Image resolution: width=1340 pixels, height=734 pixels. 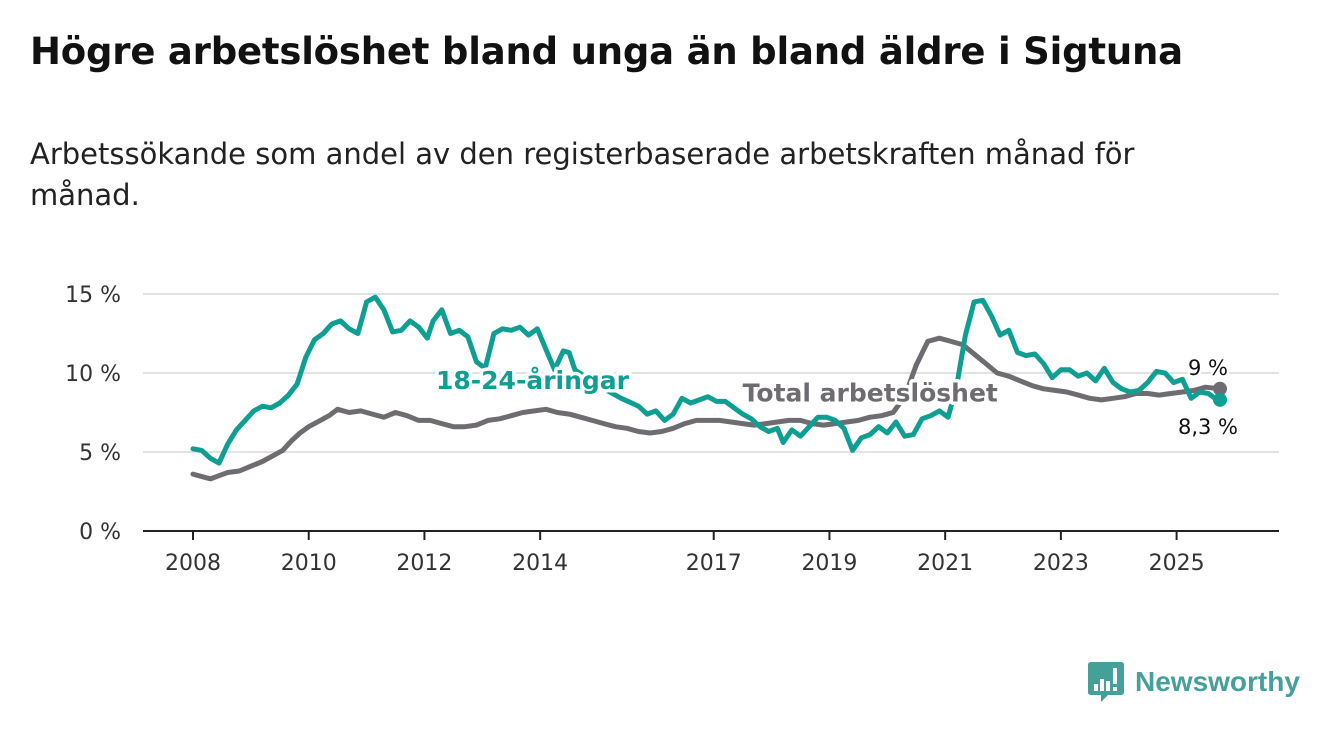 What do you see at coordinates (945, 563) in the screenshot?
I see `x-tick-label-2021: 2021` at bounding box center [945, 563].